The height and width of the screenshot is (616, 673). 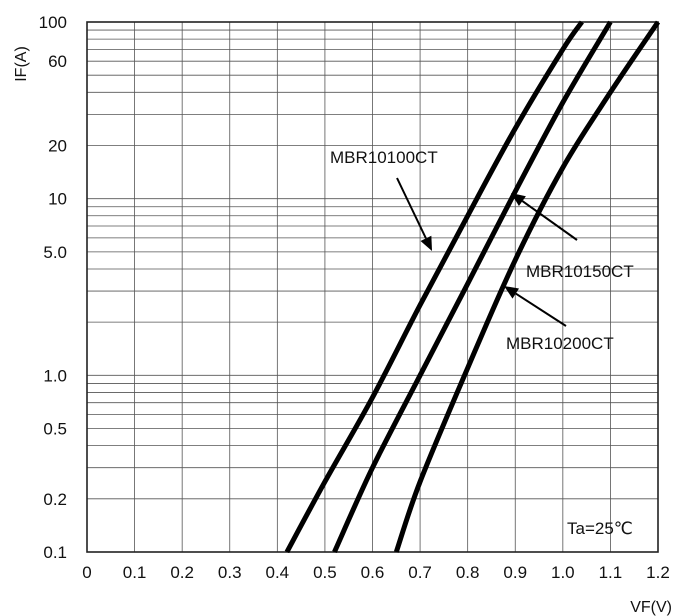 I want to click on temperature-annotation: Ta=25℃, so click(x=600, y=528).